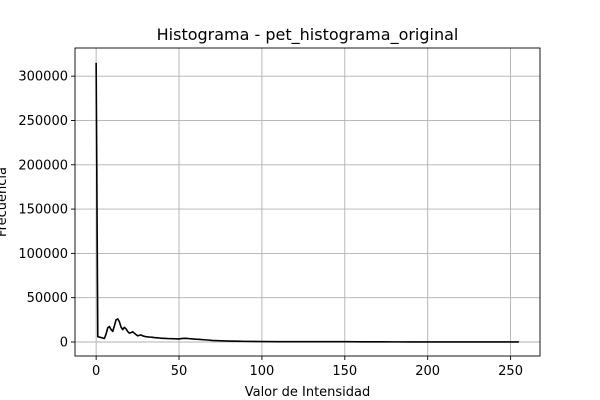 Image resolution: width=600 pixels, height=400 pixels. I want to click on x-axis-label: Valor de Intensidad, so click(308, 392).